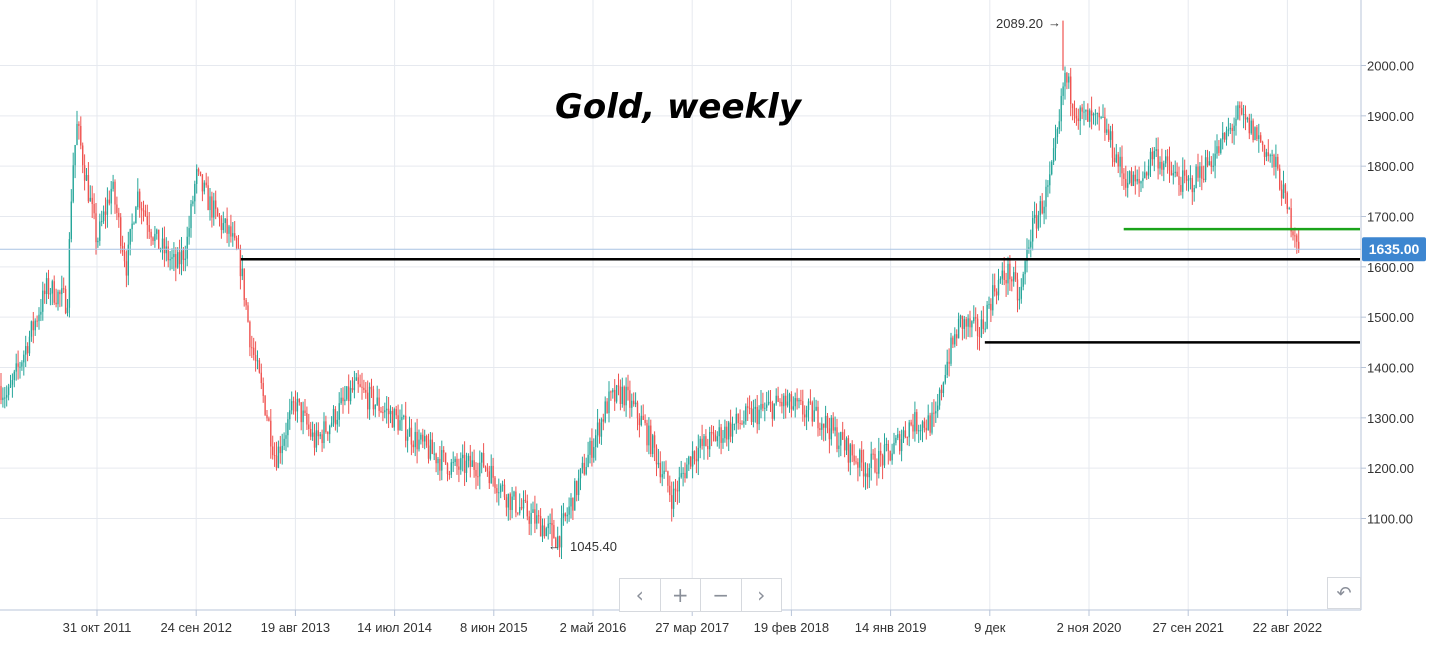  What do you see at coordinates (1390, 368) in the screenshot?
I see `y-tick-label: 1400.00` at bounding box center [1390, 368].